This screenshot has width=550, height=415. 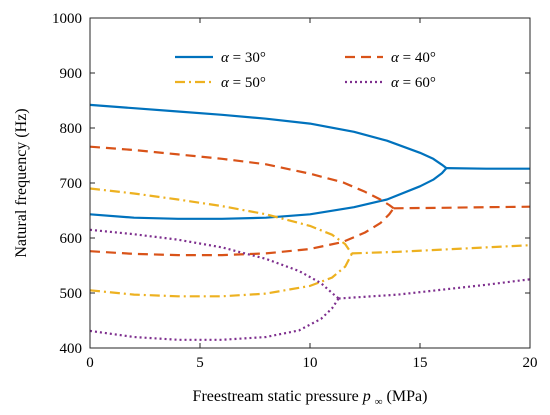 I want to click on legend-value: = 60°, so click(x=417, y=83).